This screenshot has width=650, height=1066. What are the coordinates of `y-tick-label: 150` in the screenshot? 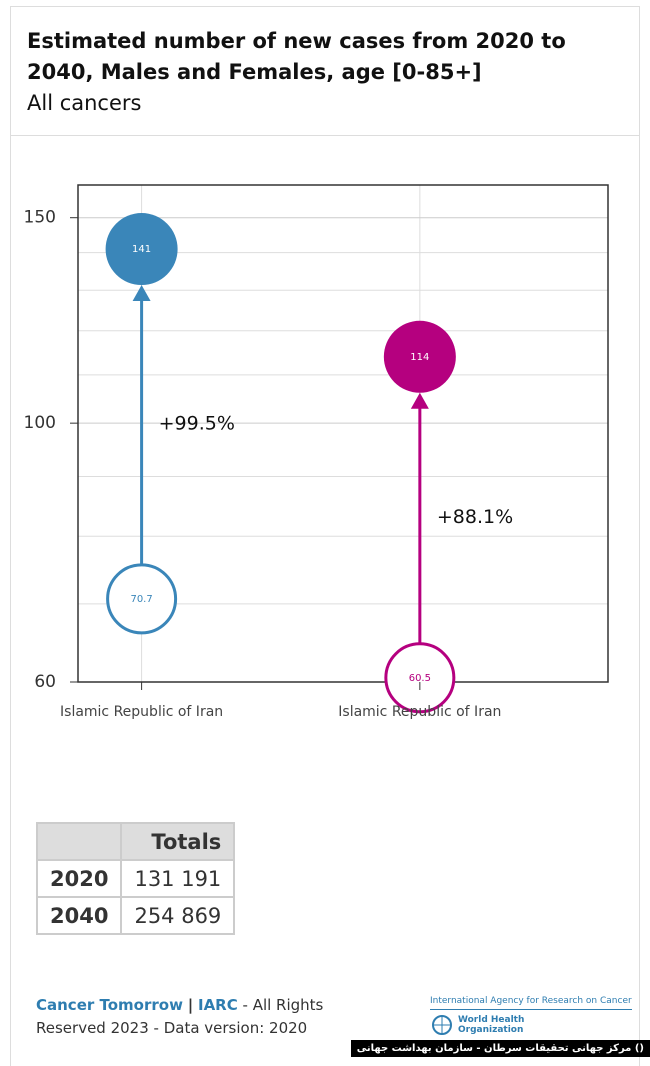 It's located at (40, 218).